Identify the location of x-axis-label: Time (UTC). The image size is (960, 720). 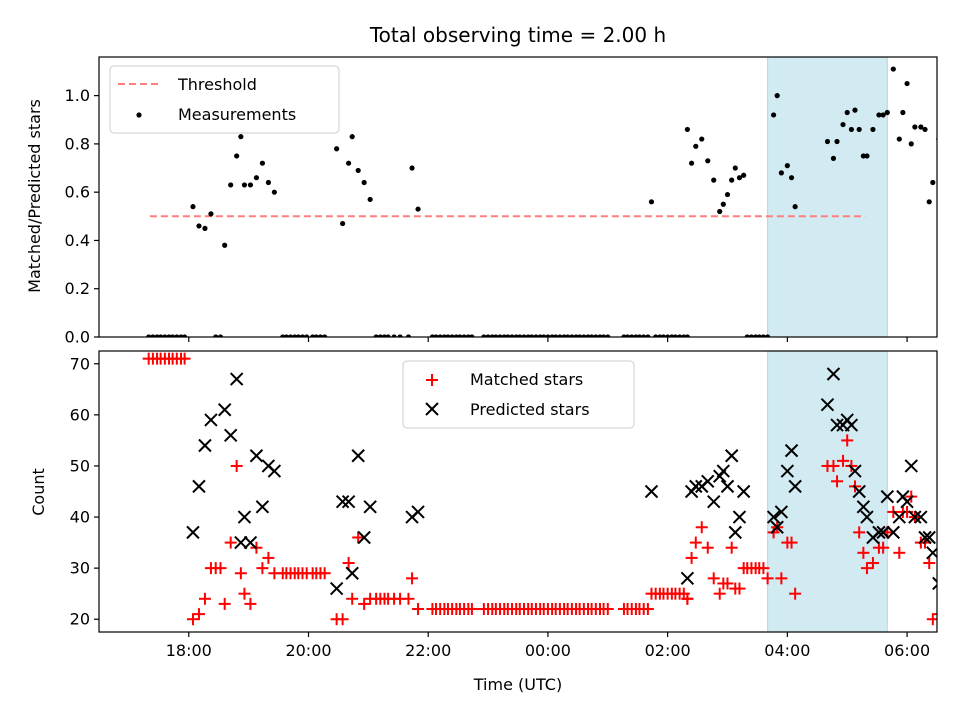
(517, 684).